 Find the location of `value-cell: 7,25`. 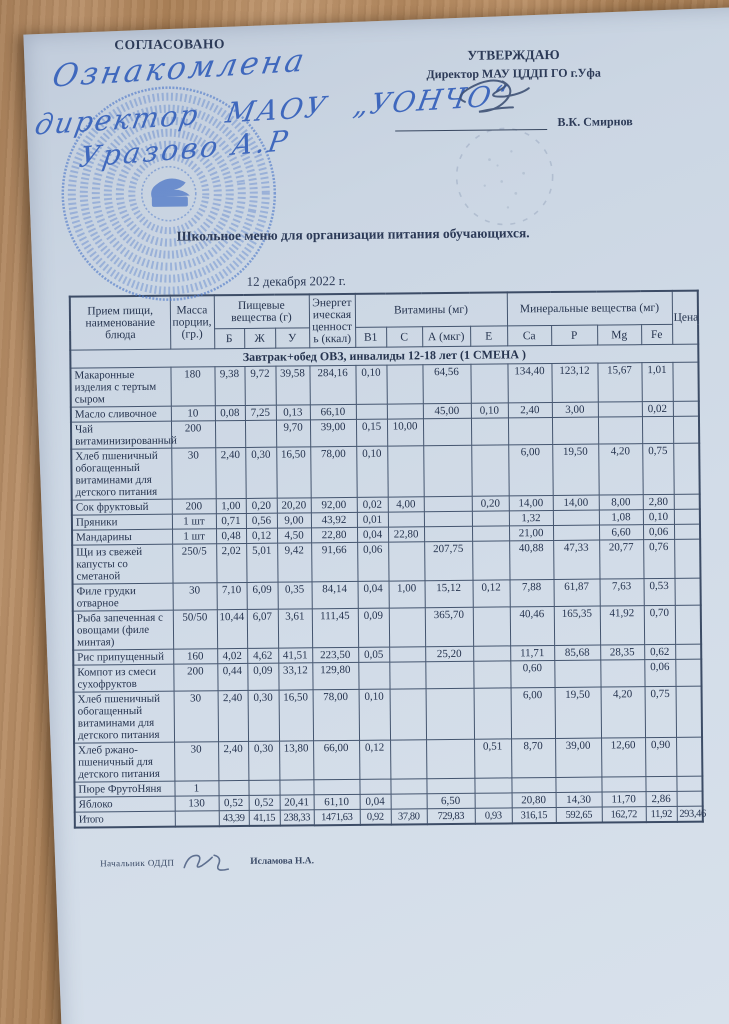

value-cell: 7,25 is located at coordinates (260, 413).